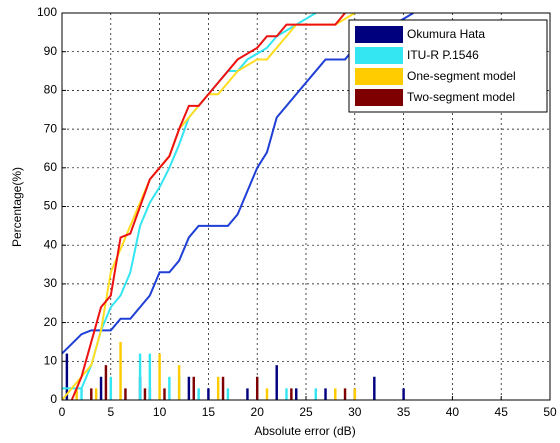  Describe the element at coordinates (453, 412) in the screenshot. I see `x-tick-label: 40` at that location.